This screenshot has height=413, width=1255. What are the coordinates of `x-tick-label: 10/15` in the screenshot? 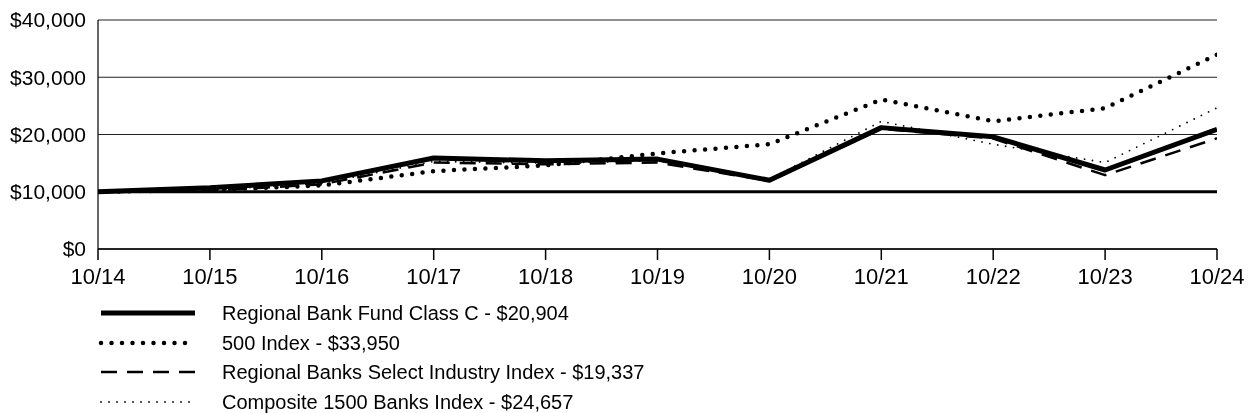 It's located at (210, 276).